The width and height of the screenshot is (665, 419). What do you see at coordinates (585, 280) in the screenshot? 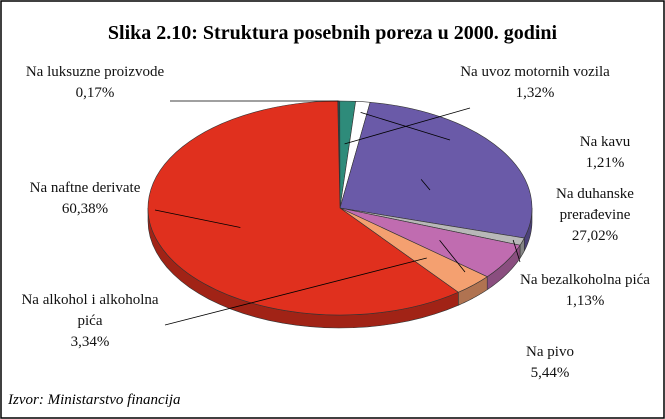
I see `slice-label: Na bezalkoholna pića` at bounding box center [585, 280].